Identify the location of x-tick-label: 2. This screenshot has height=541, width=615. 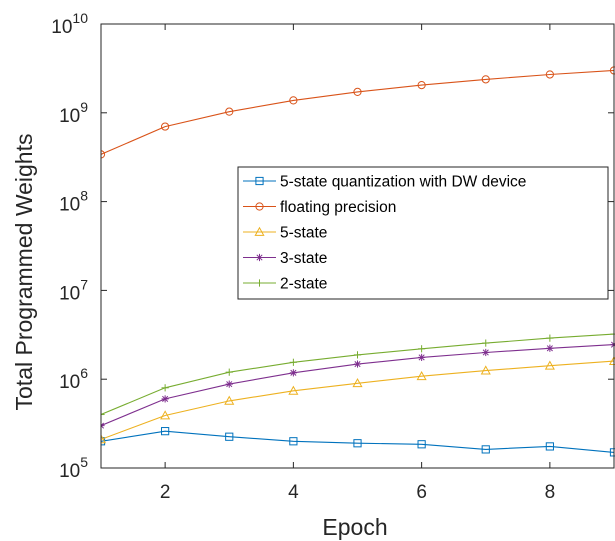
(165, 492).